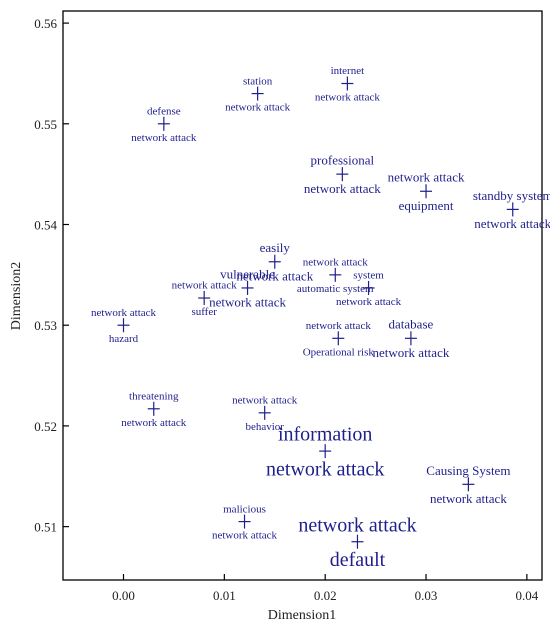  I want to click on data-point: network attack automatic system, so click(335, 276).